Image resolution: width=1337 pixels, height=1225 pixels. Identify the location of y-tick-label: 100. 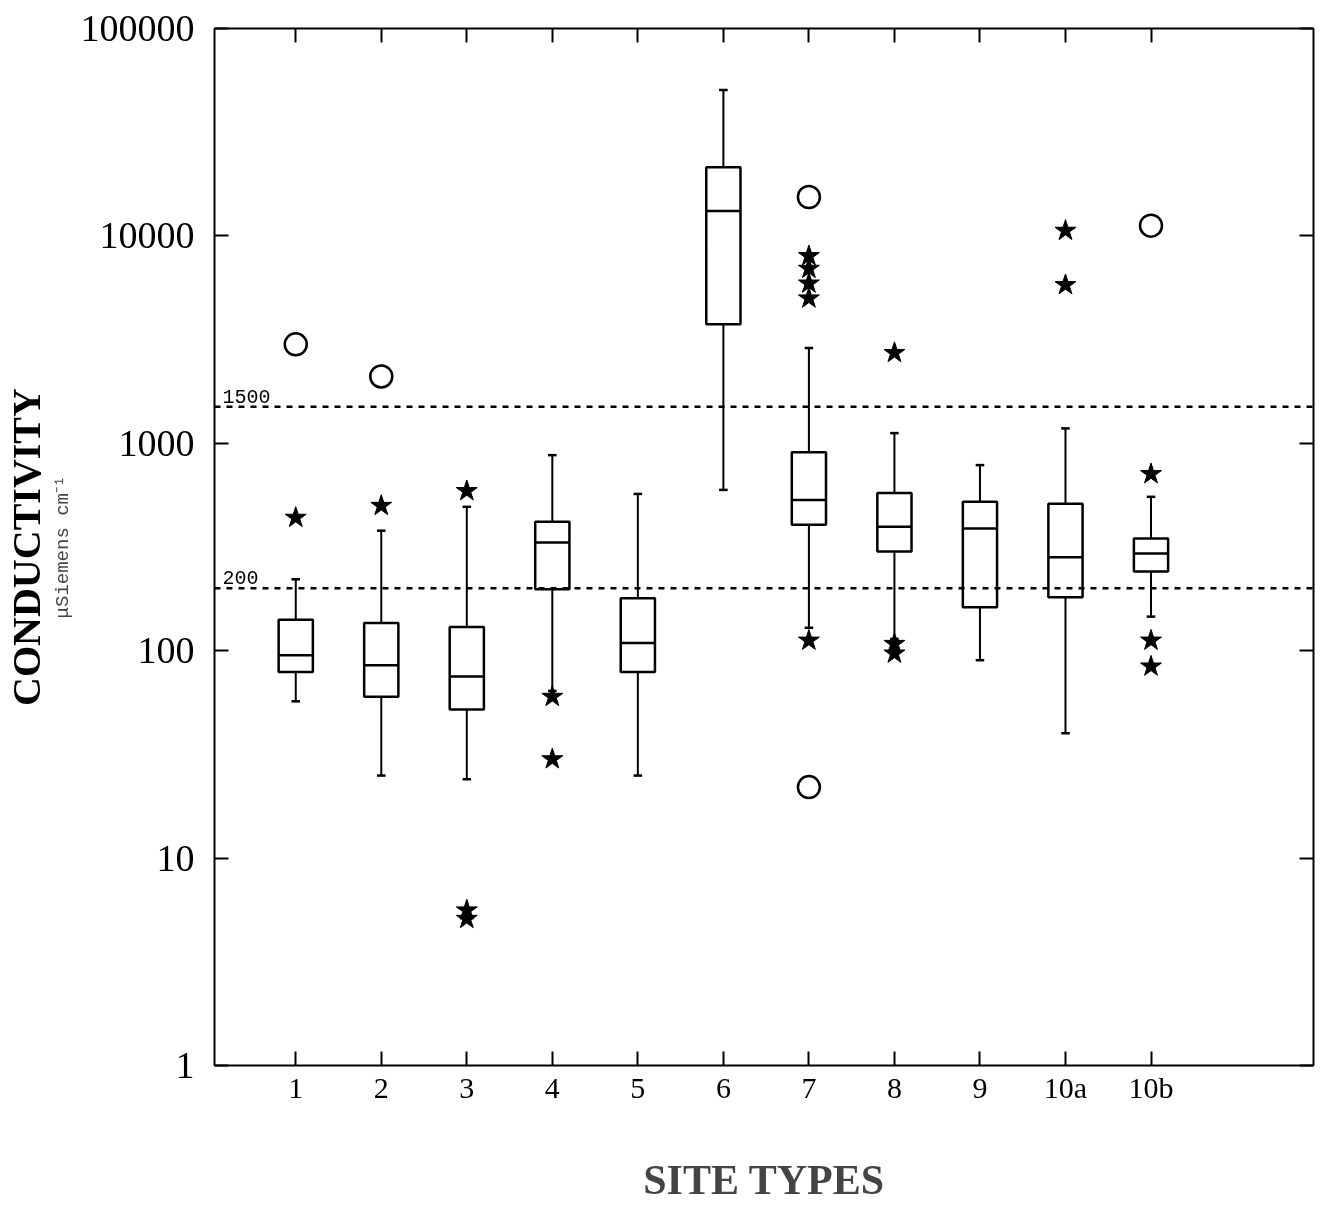
(166, 650).